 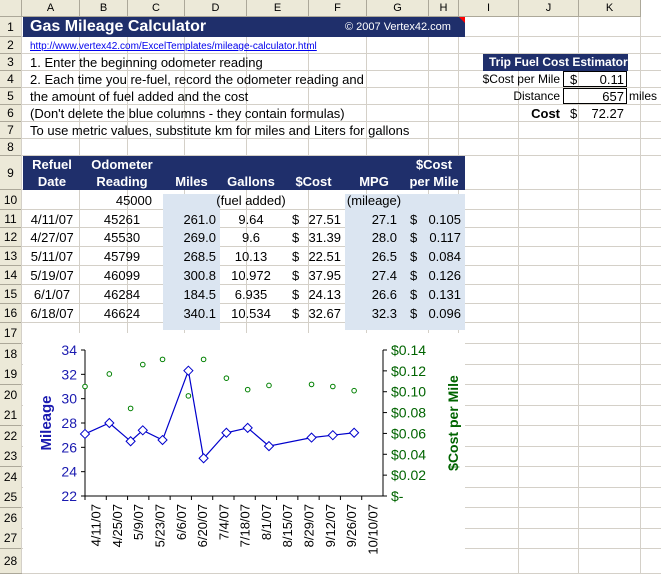 What do you see at coordinates (384, 313) in the screenshot?
I see `mpg-cell: 32.3` at bounding box center [384, 313].